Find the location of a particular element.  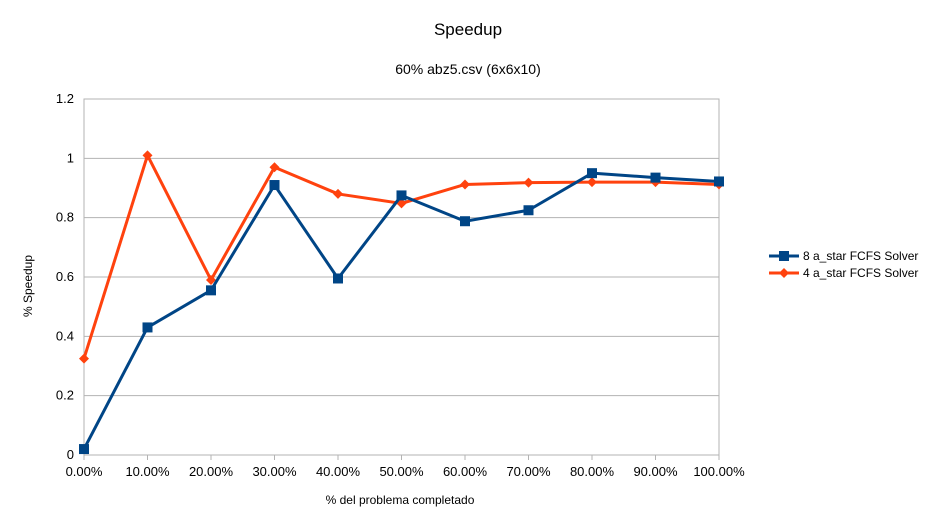

x-tick-label: 50.00% is located at coordinates (401, 471).